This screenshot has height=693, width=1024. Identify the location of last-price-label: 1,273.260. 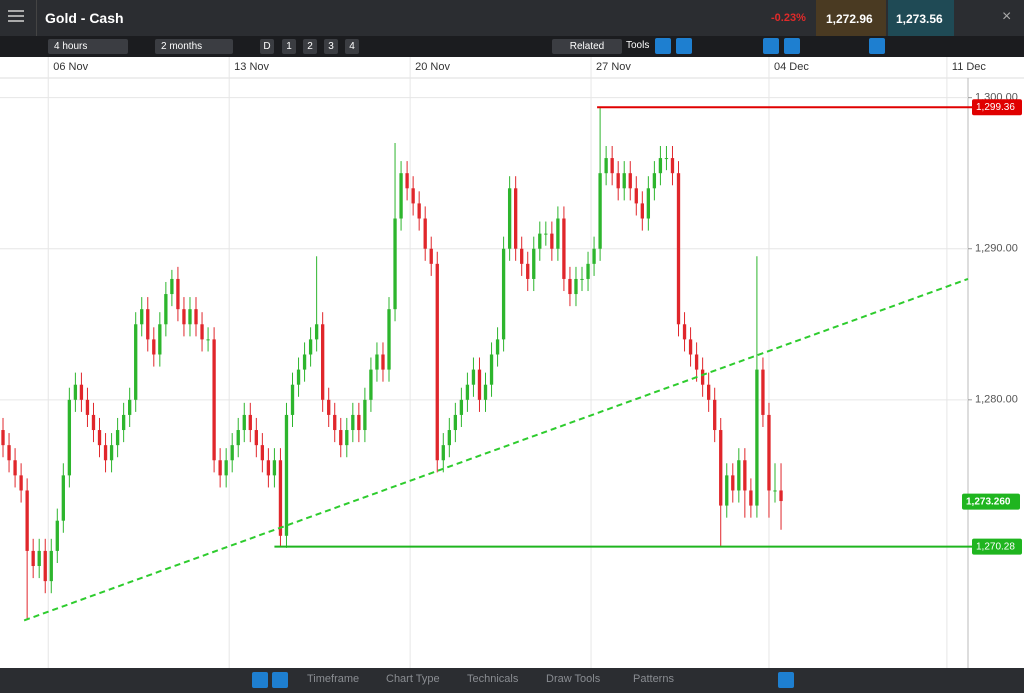
(988, 501).